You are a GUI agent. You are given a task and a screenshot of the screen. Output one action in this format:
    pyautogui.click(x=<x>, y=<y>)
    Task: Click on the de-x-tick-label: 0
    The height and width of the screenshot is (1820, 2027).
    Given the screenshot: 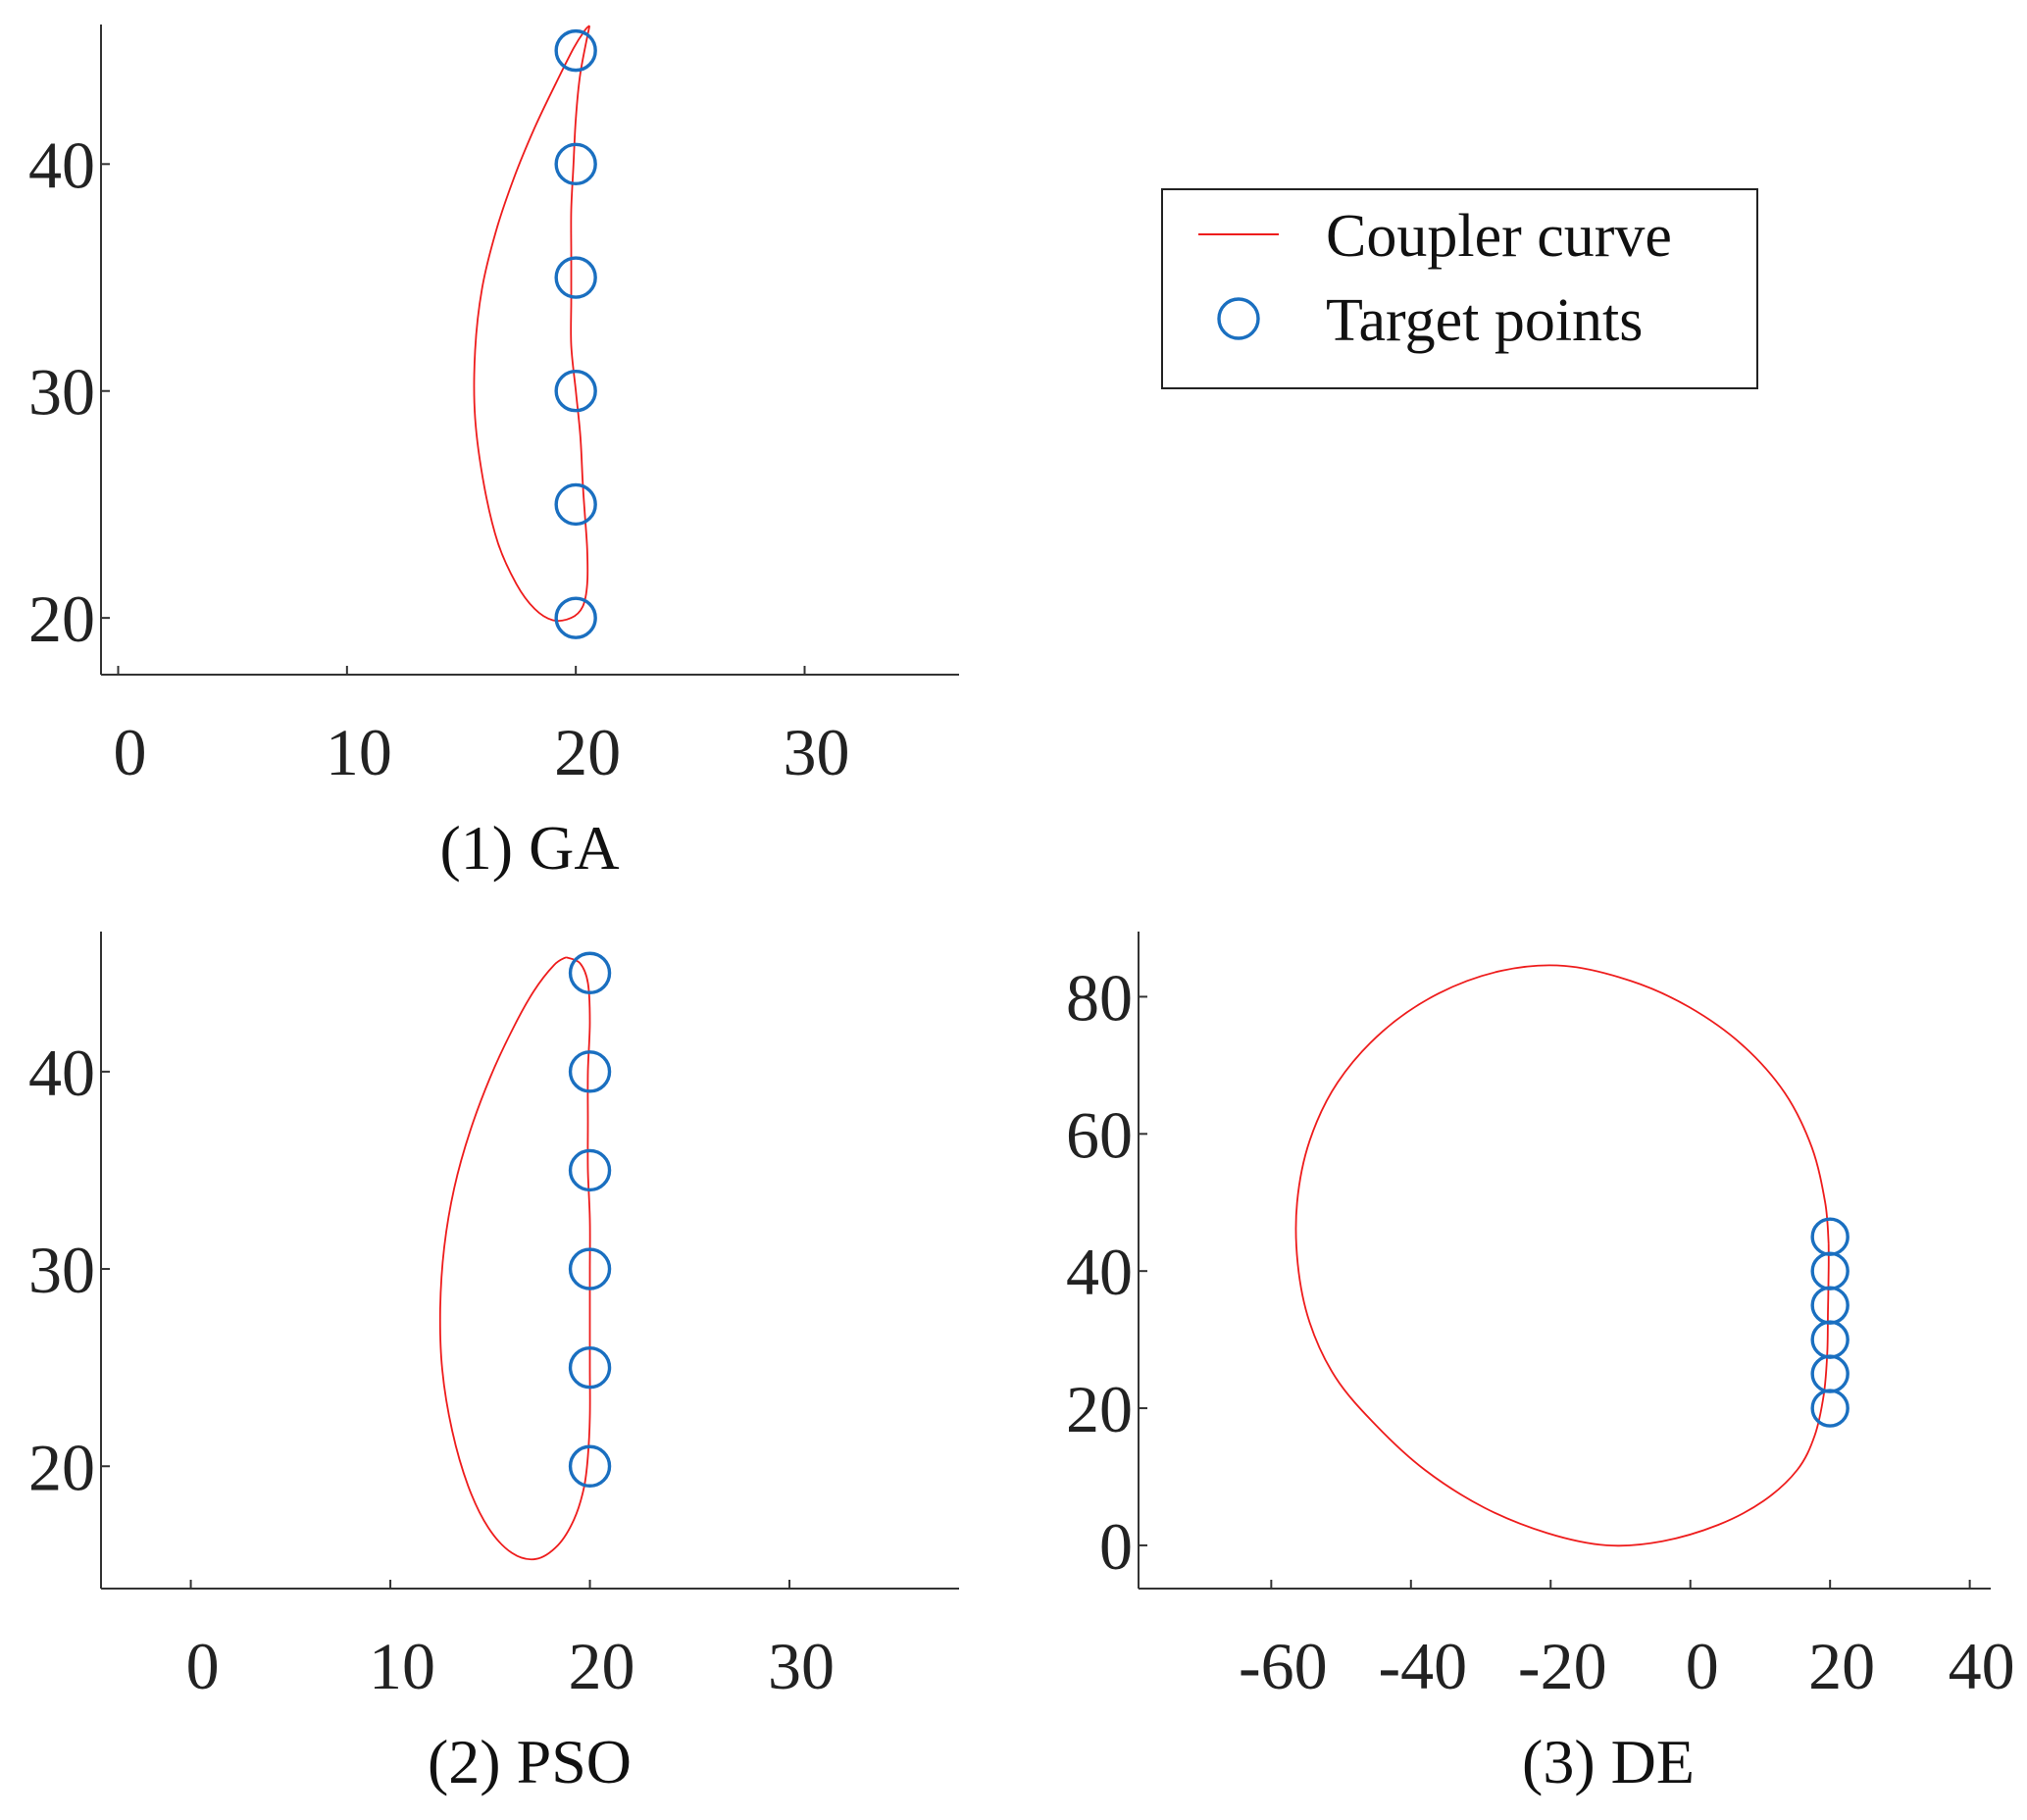 What is the action you would take?
    pyautogui.click(x=1702, y=1666)
    